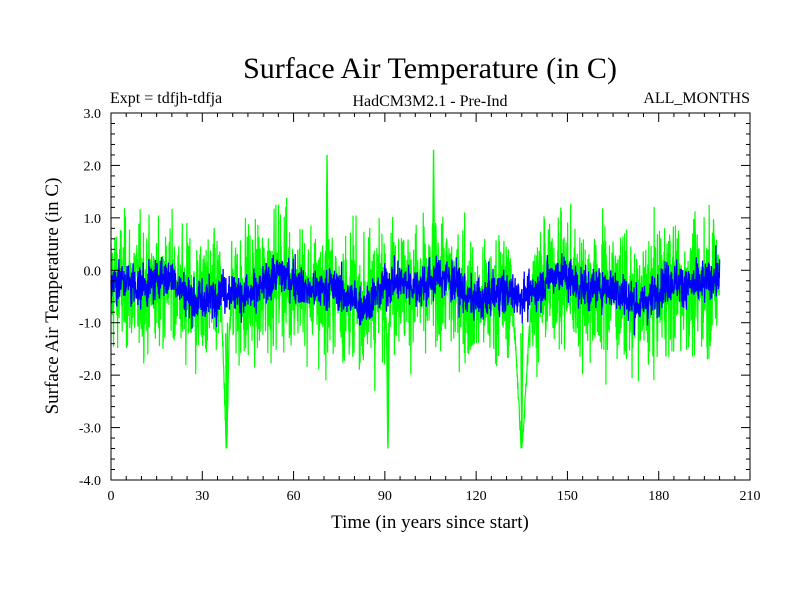  I want to click on y-axis-label: Surface Air Temperature (in C), so click(52, 296).